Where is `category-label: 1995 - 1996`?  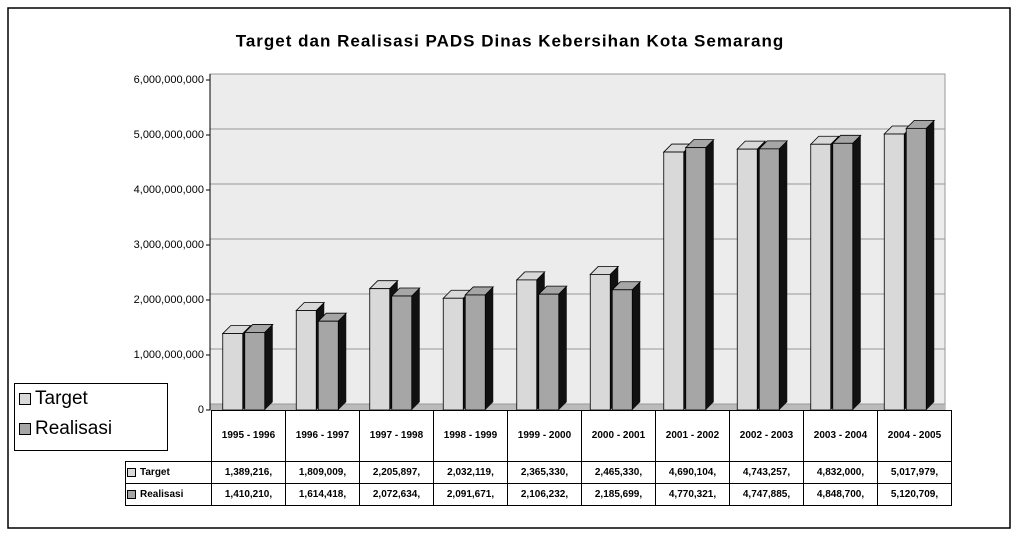 category-label: 1995 - 1996 is located at coordinates (248, 436).